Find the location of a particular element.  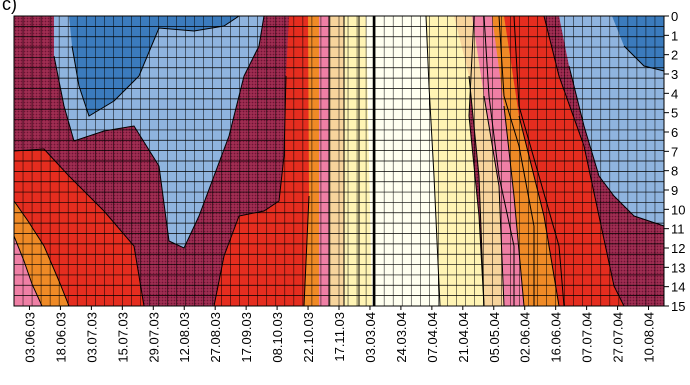

band-darkblue-left is located at coordinates (154, 66).